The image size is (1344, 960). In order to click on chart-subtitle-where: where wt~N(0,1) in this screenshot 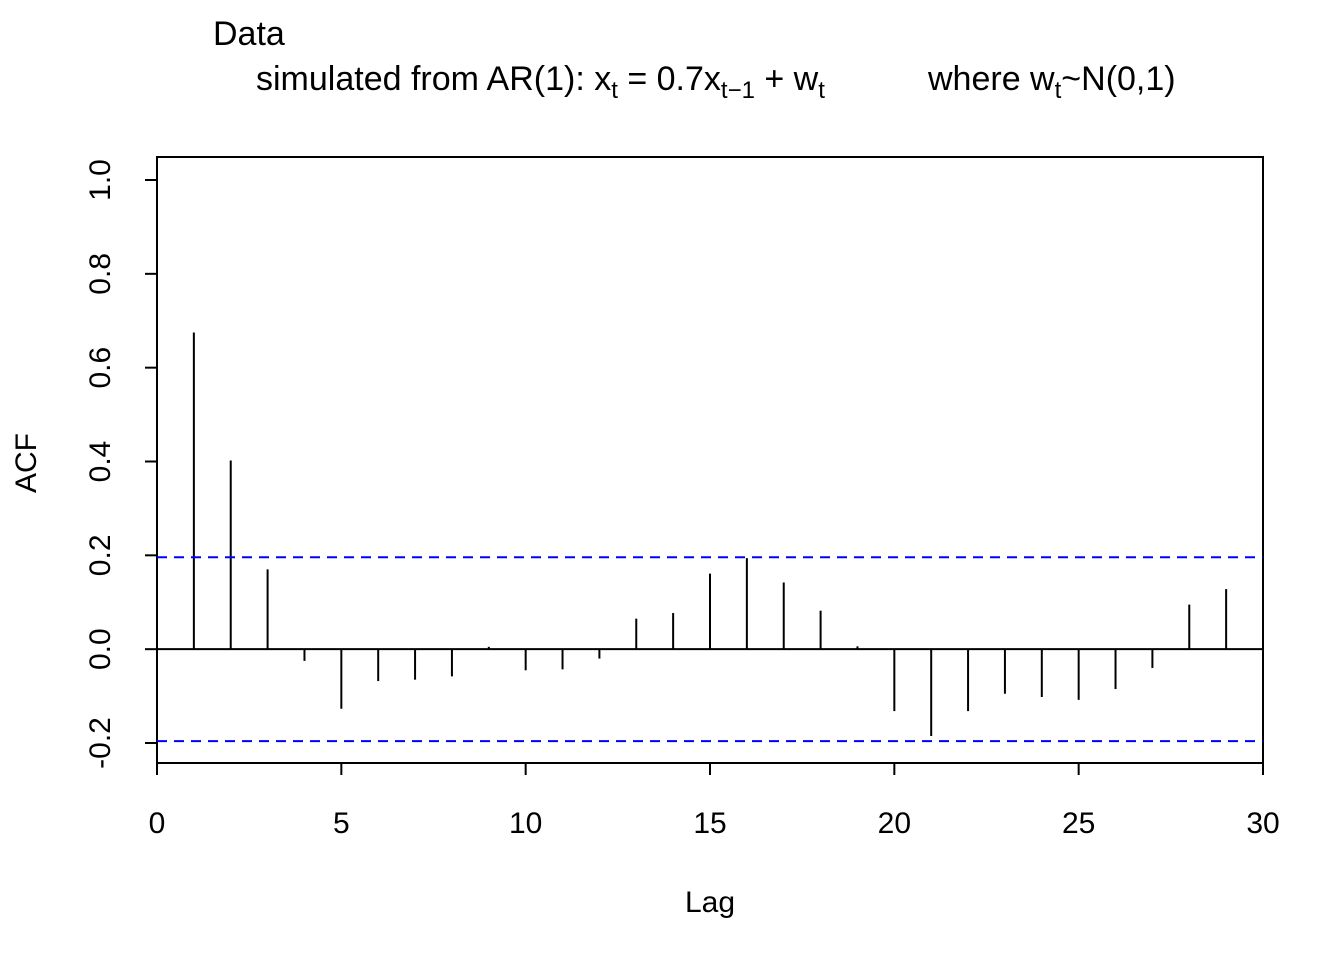, I will do `click(1051, 82)`.